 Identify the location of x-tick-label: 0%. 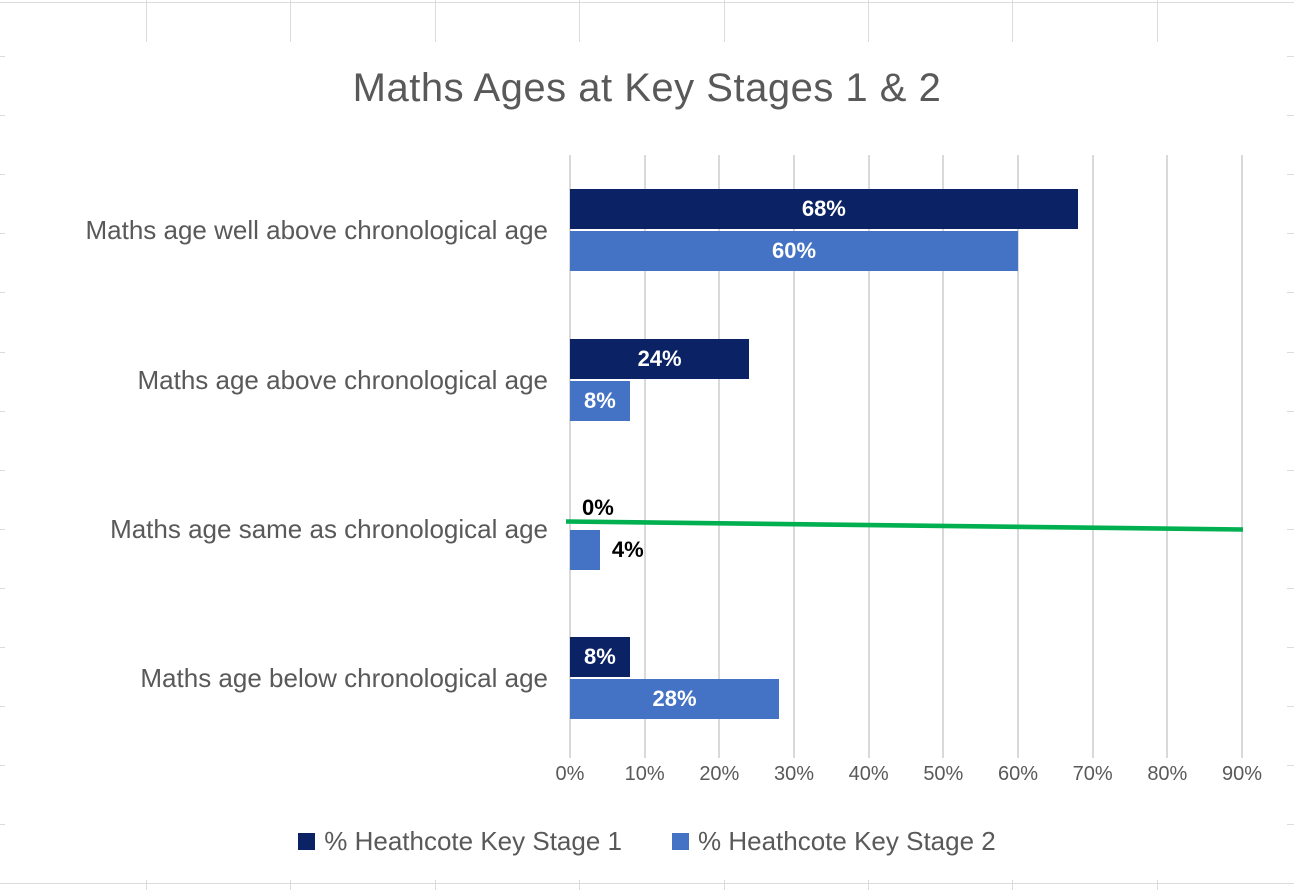
(570, 774).